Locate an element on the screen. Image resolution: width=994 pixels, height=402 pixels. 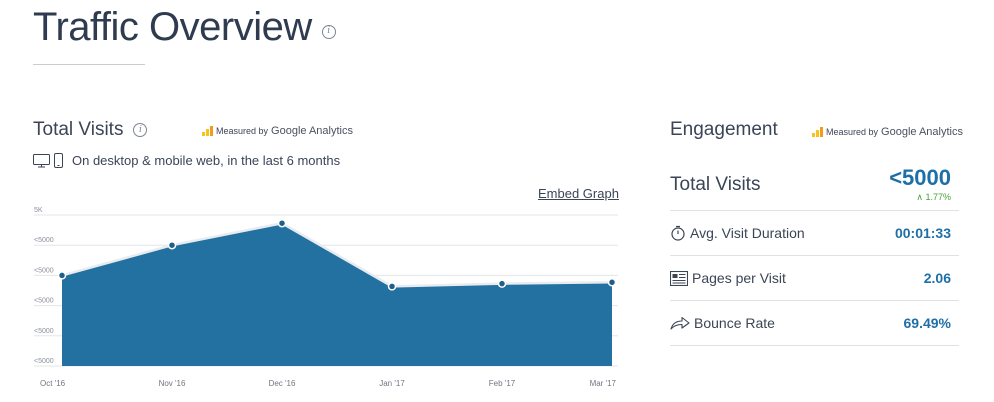
x-tick-label: Dec '16 is located at coordinates (282, 383).